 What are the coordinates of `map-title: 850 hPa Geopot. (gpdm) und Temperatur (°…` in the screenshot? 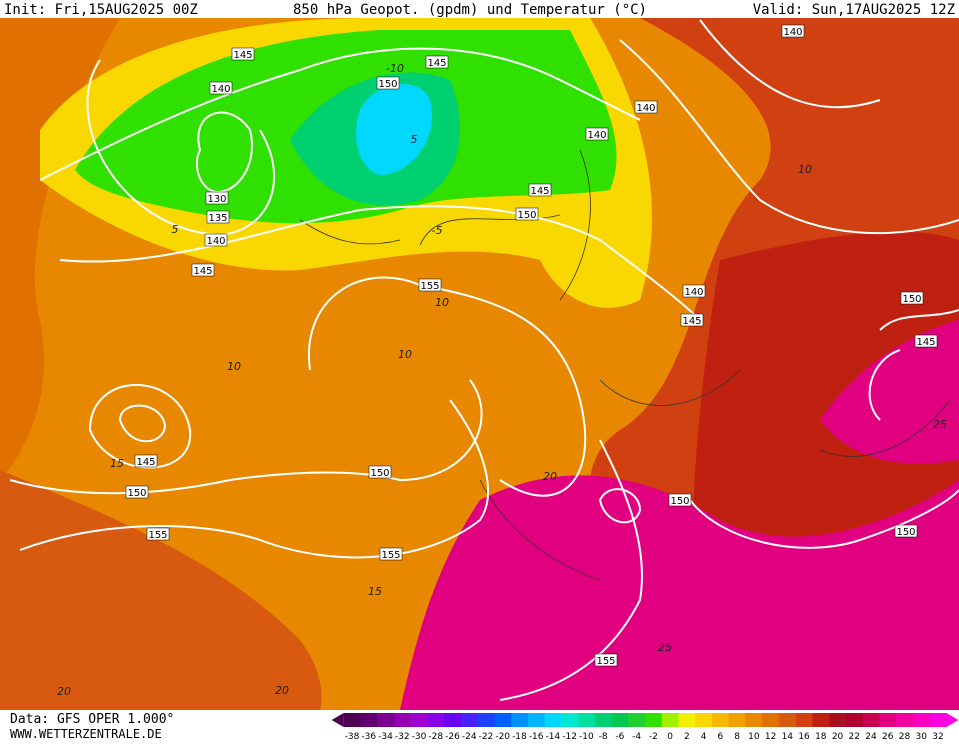 It's located at (470, 10).